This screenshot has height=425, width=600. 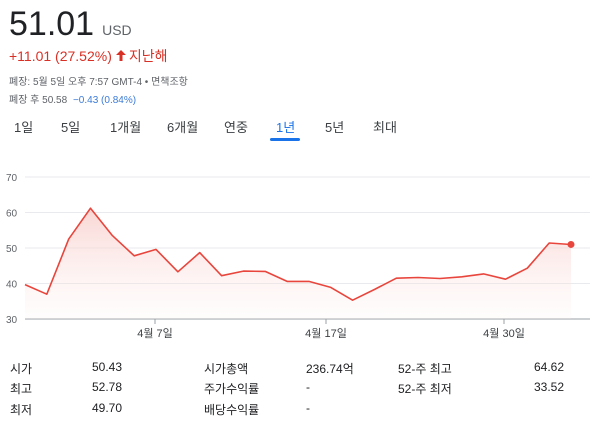 I want to click on current-price: 51.01, so click(x=52, y=24).